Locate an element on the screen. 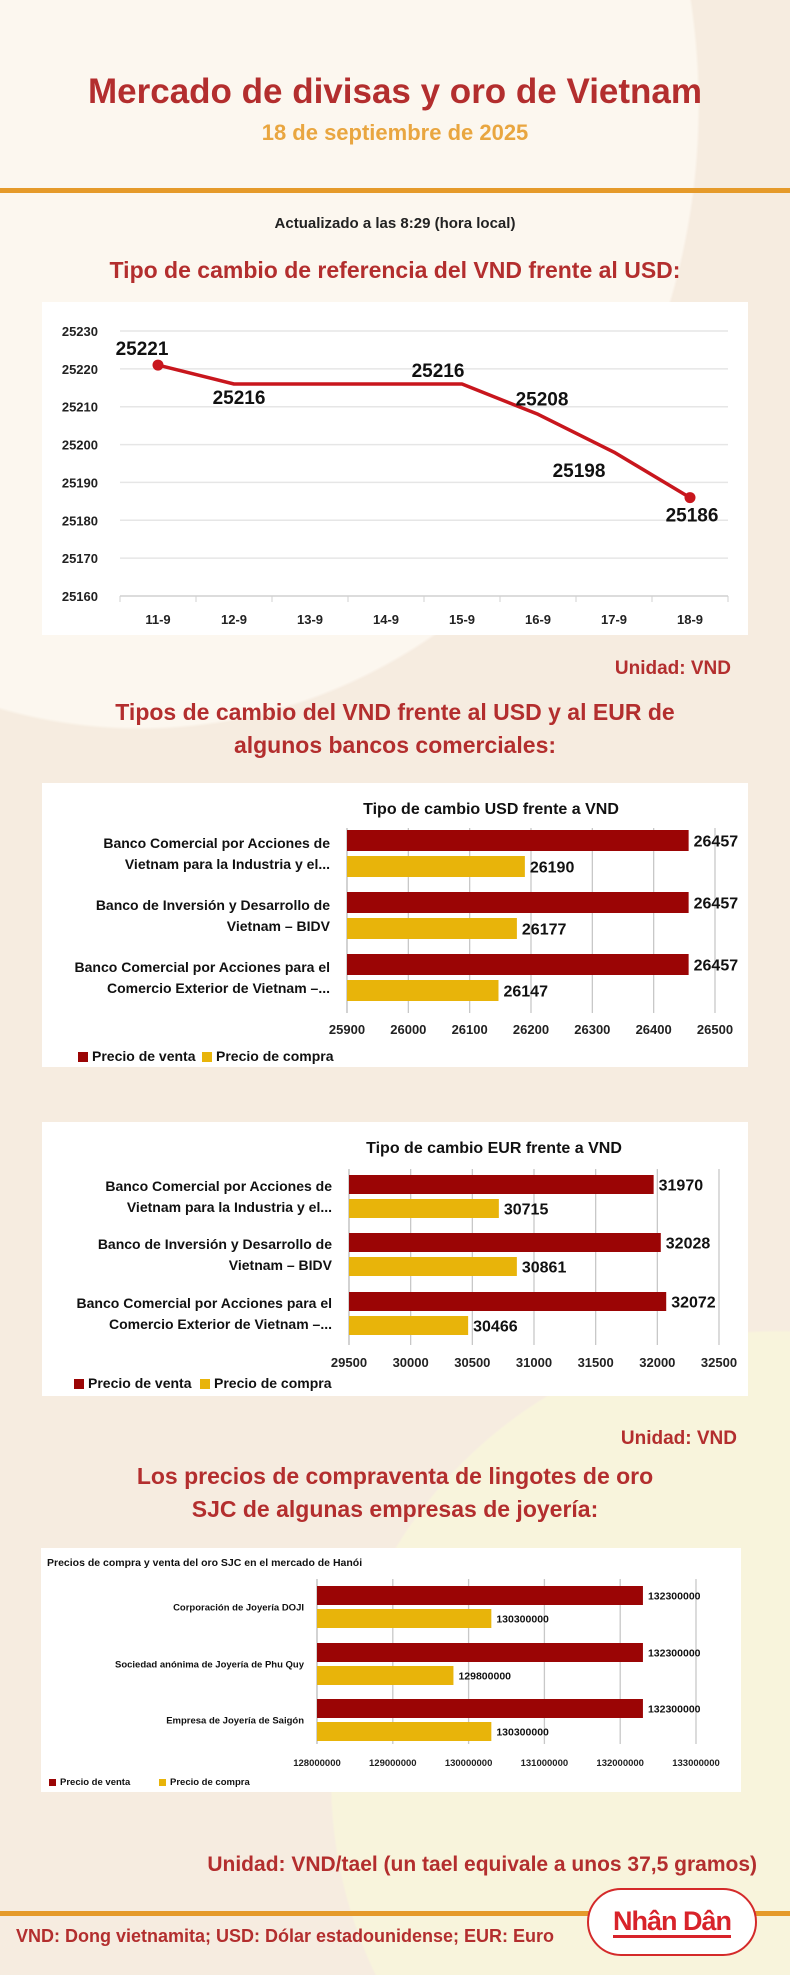  data-label: 25208 is located at coordinates (542, 399).